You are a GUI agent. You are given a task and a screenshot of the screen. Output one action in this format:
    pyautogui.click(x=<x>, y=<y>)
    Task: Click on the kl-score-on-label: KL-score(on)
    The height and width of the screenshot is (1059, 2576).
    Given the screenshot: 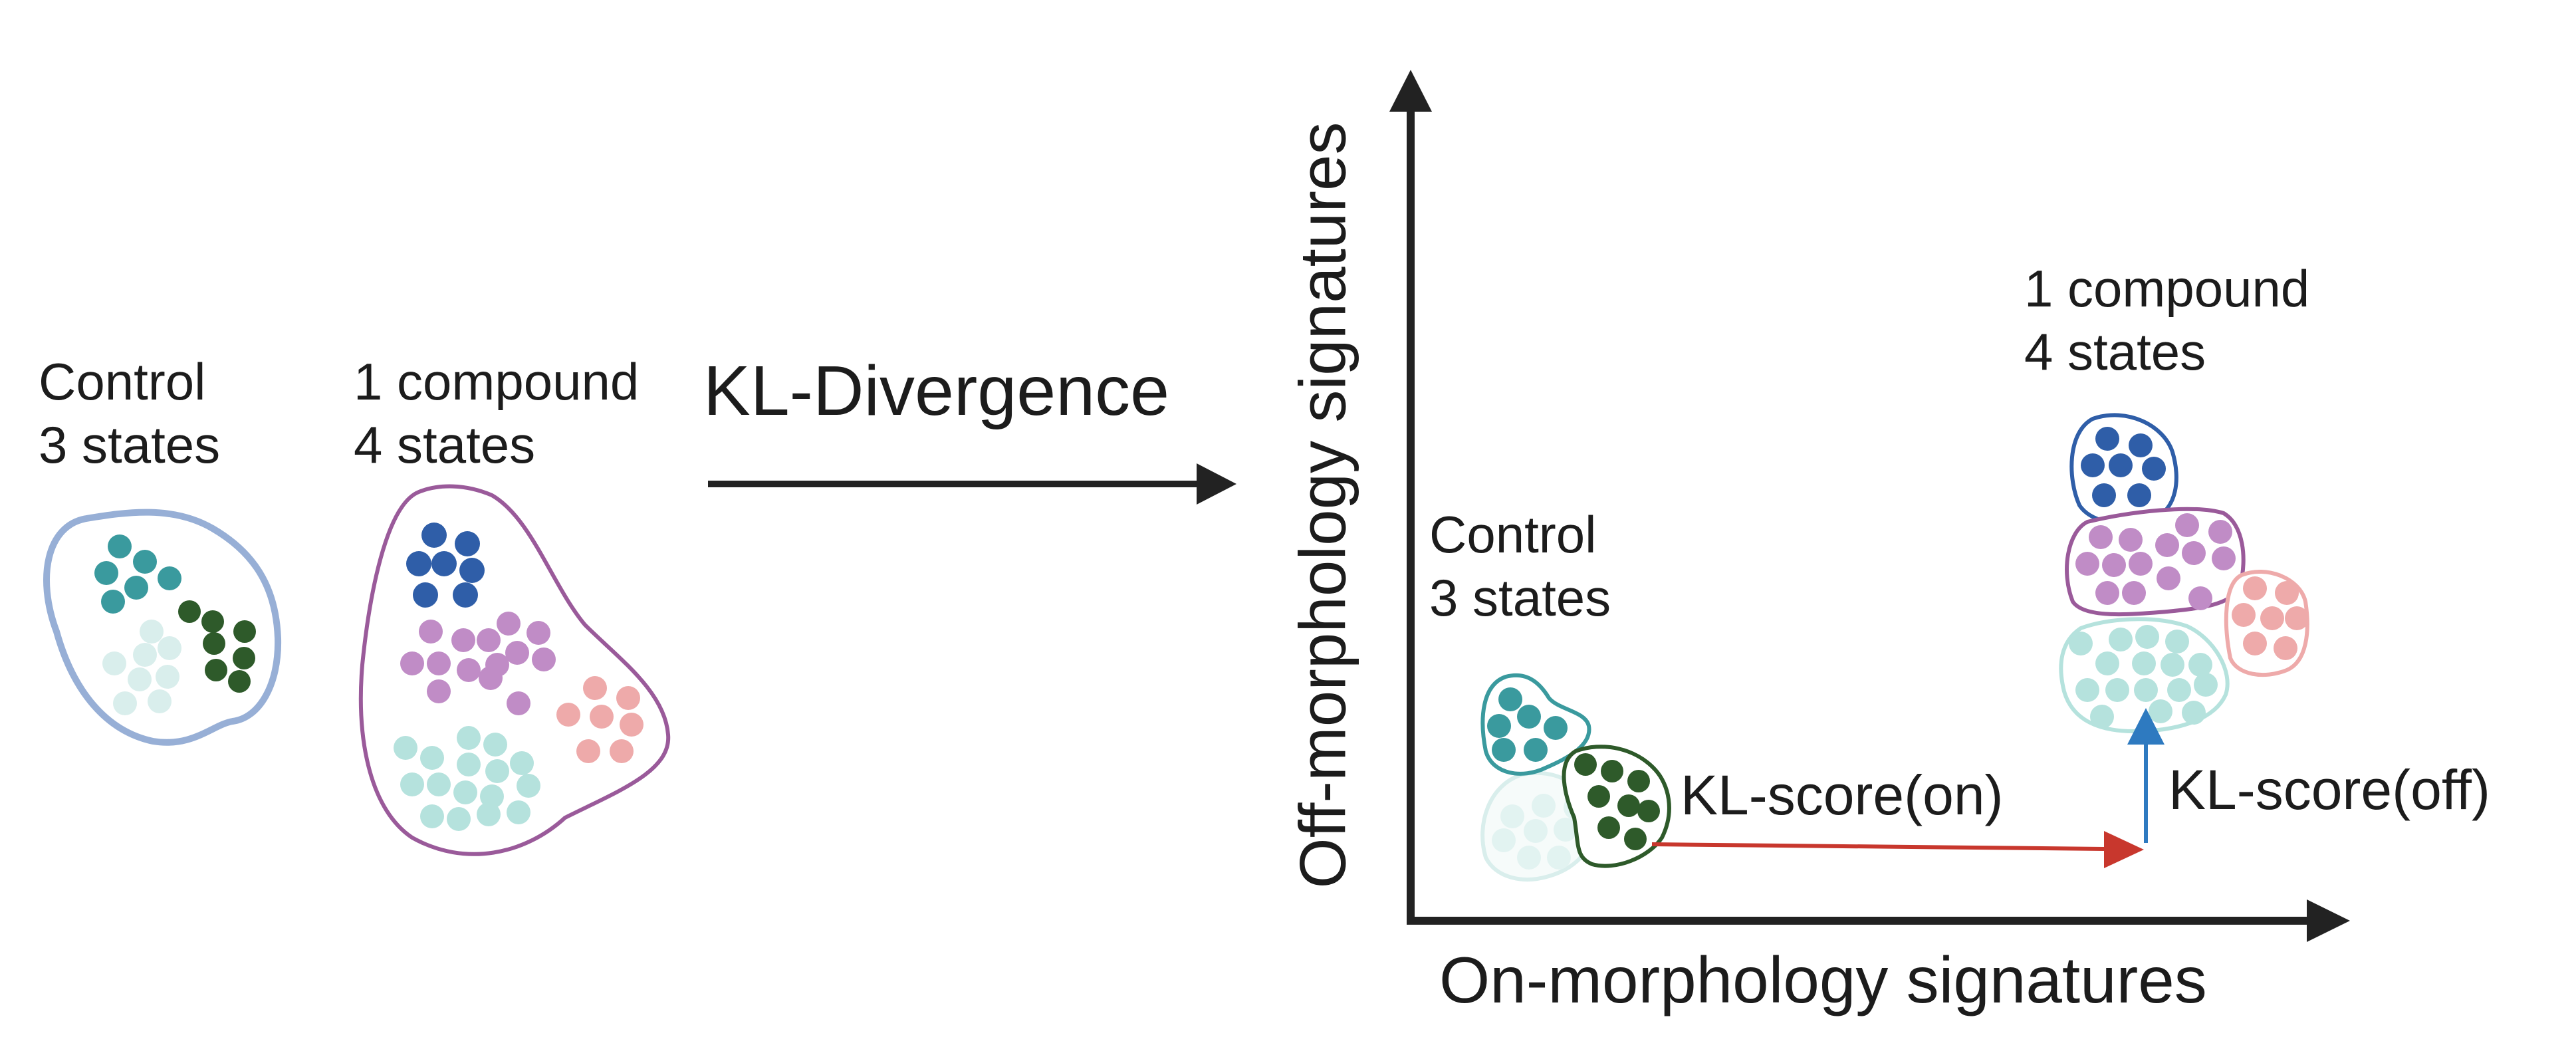 What is the action you would take?
    pyautogui.click(x=1842, y=795)
    